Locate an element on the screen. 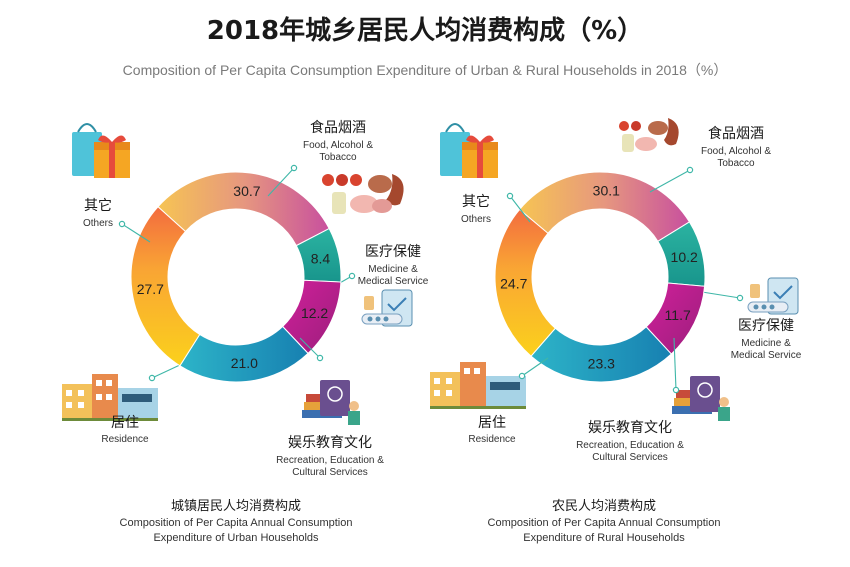 The height and width of the screenshot is (567, 850). urban-value-recreation: 12.2 is located at coordinates (314, 313).